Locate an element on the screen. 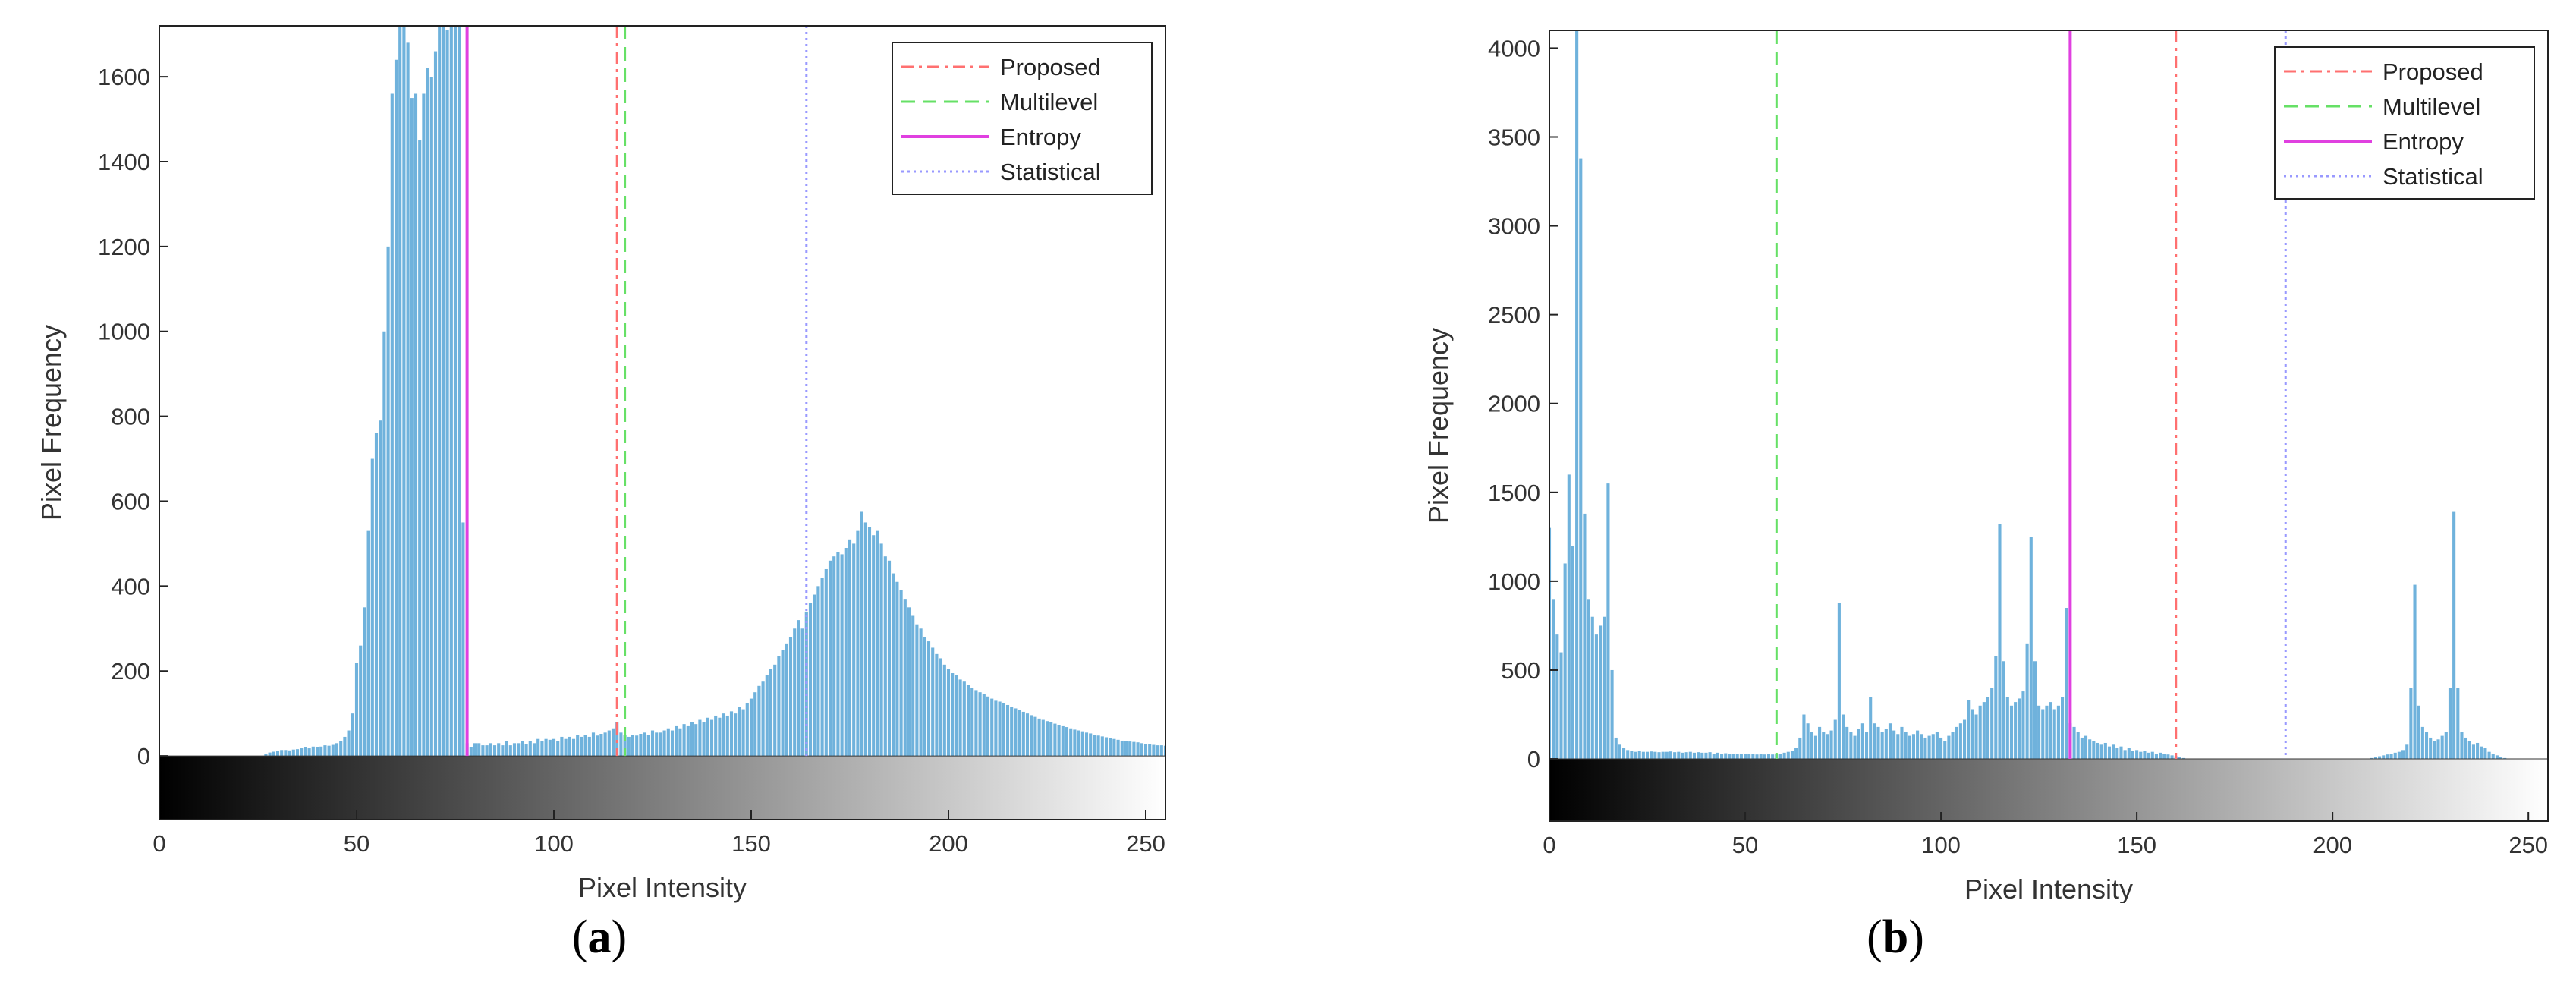  legend-item-entropy: Entropy is located at coordinates (1040, 137).